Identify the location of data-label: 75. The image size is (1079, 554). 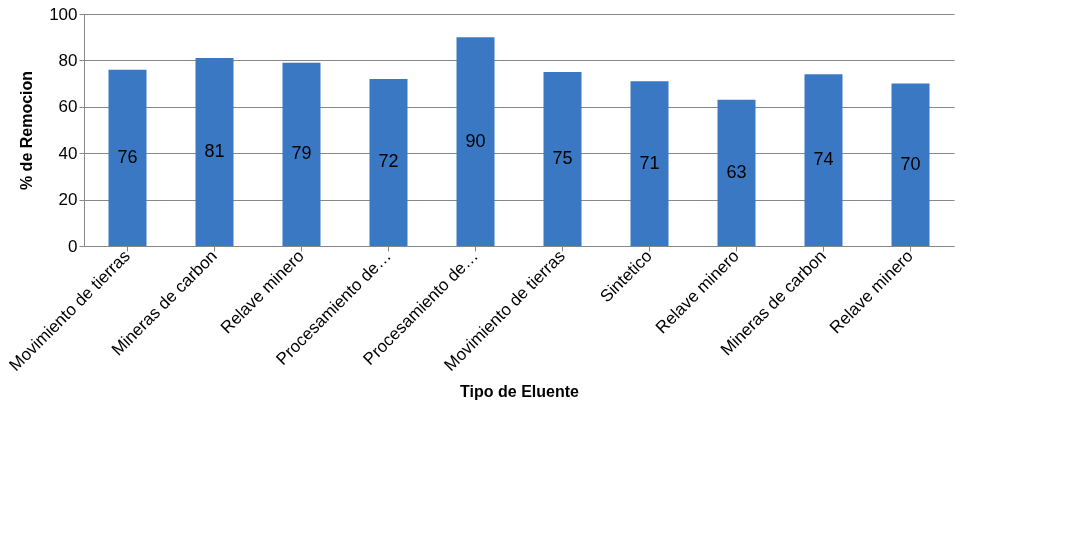
(562, 158).